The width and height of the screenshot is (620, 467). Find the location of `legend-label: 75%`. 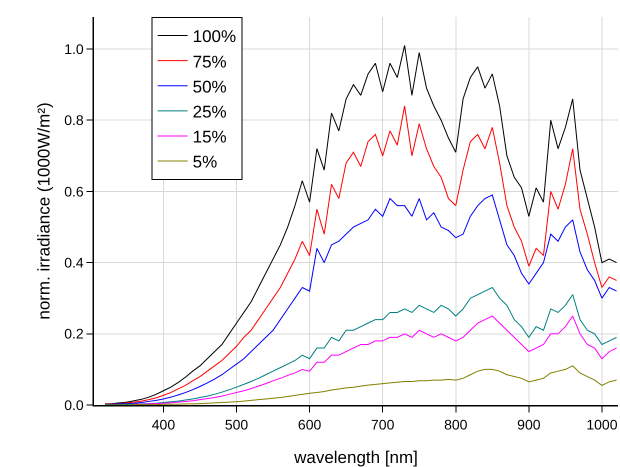

legend-label: 75% is located at coordinates (209, 62).